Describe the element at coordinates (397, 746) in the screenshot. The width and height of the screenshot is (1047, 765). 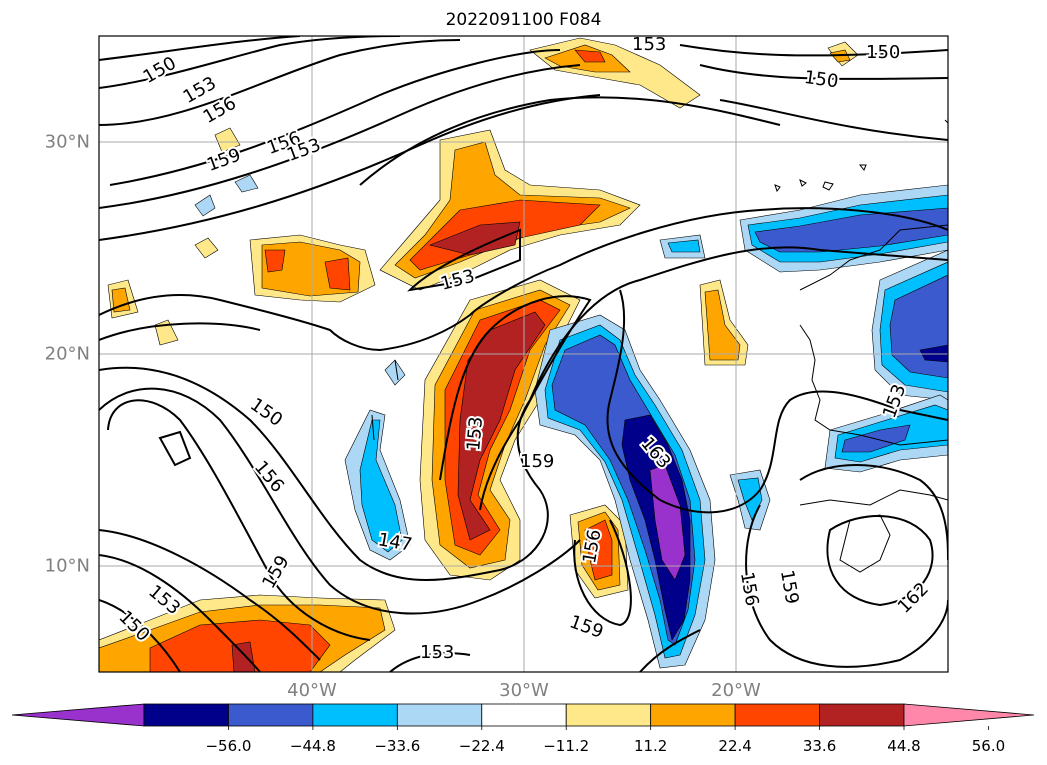
I see `colorbar-tick-label: −33.6` at that location.